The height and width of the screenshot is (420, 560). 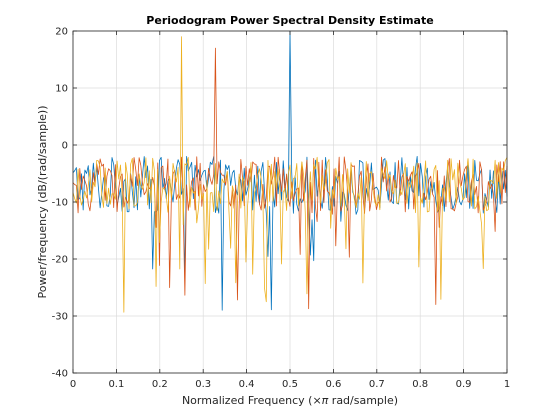 I want to click on x-tick-label: 0.8, so click(x=420, y=384).